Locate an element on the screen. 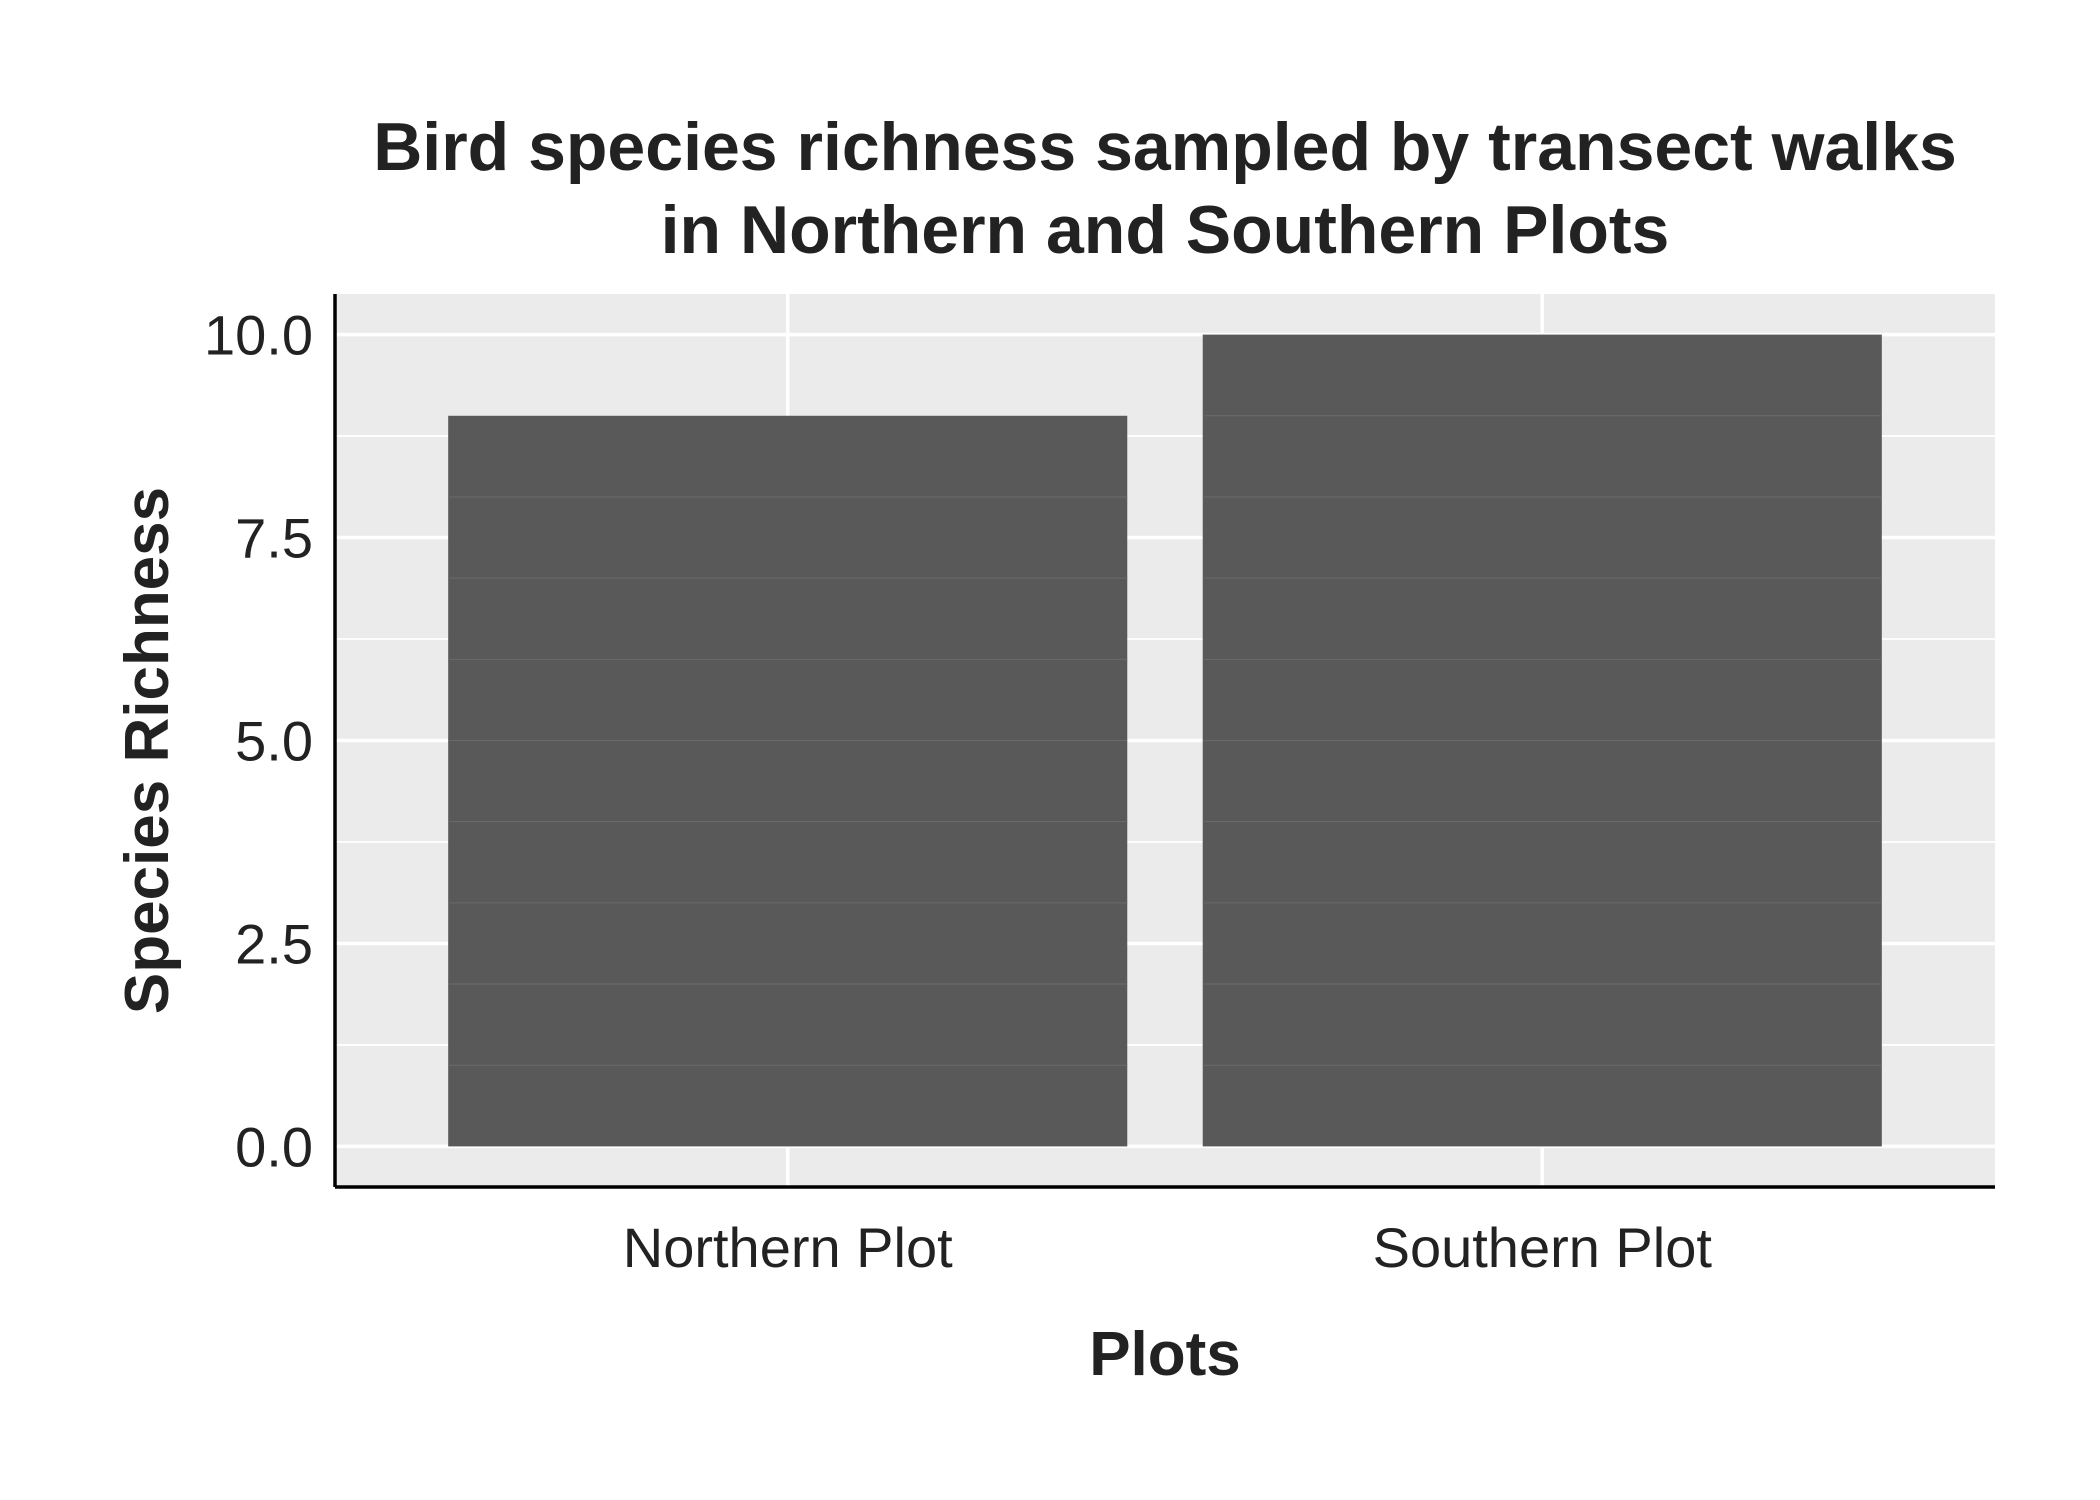  y-tick-label: 2.5 is located at coordinates (274, 943).